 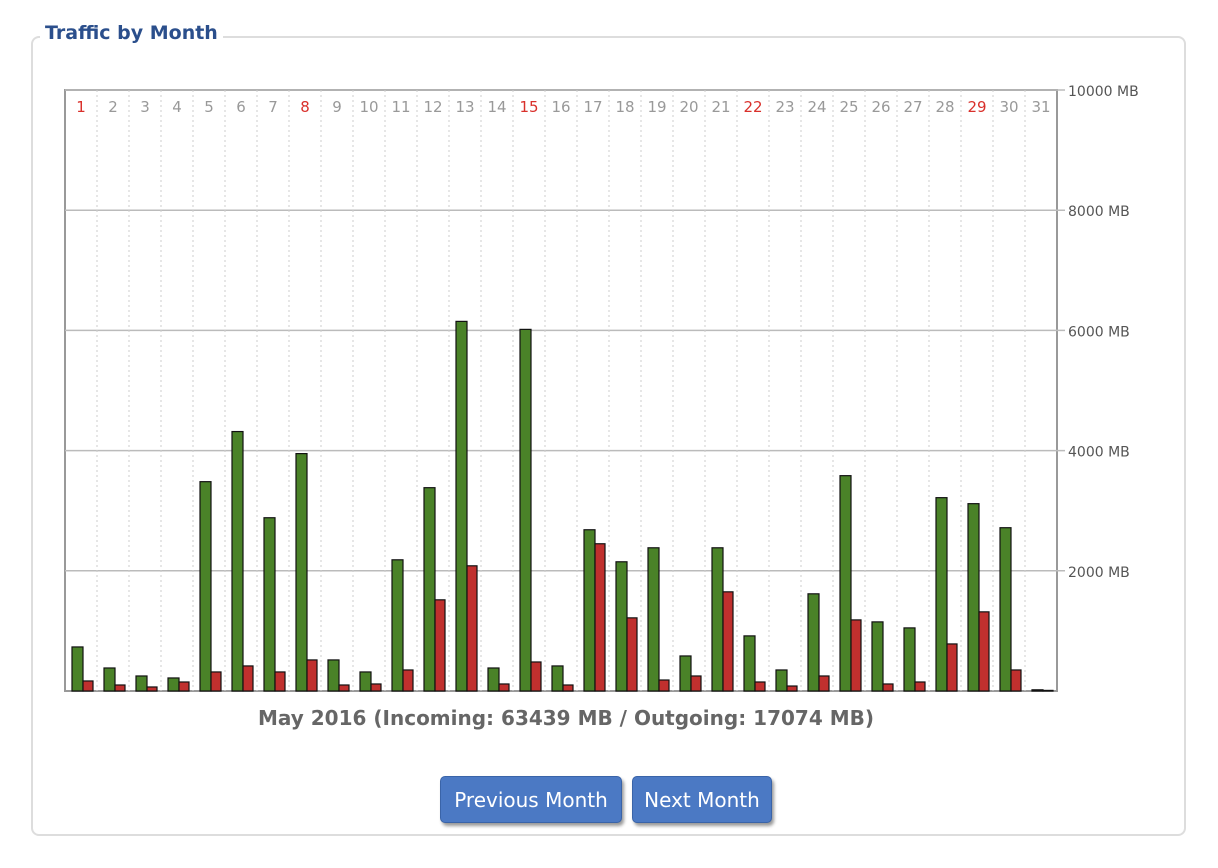 What do you see at coordinates (1099, 573) in the screenshot?
I see `y-tick-label: 2000 MB` at bounding box center [1099, 573].